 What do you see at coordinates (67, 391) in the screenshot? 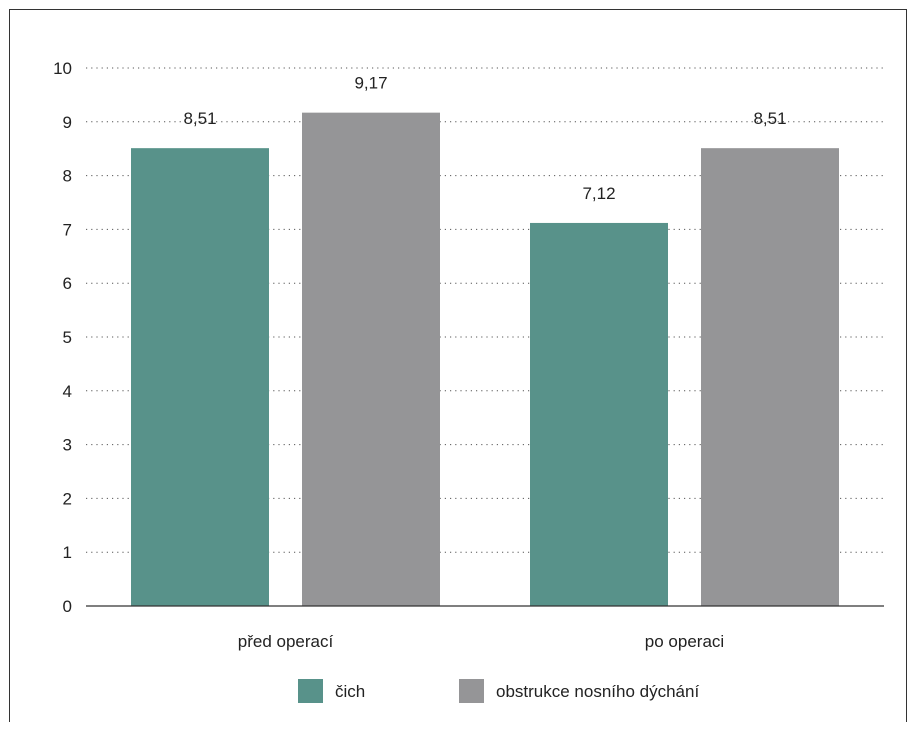
I see `y-tick-label: 4` at bounding box center [67, 391].